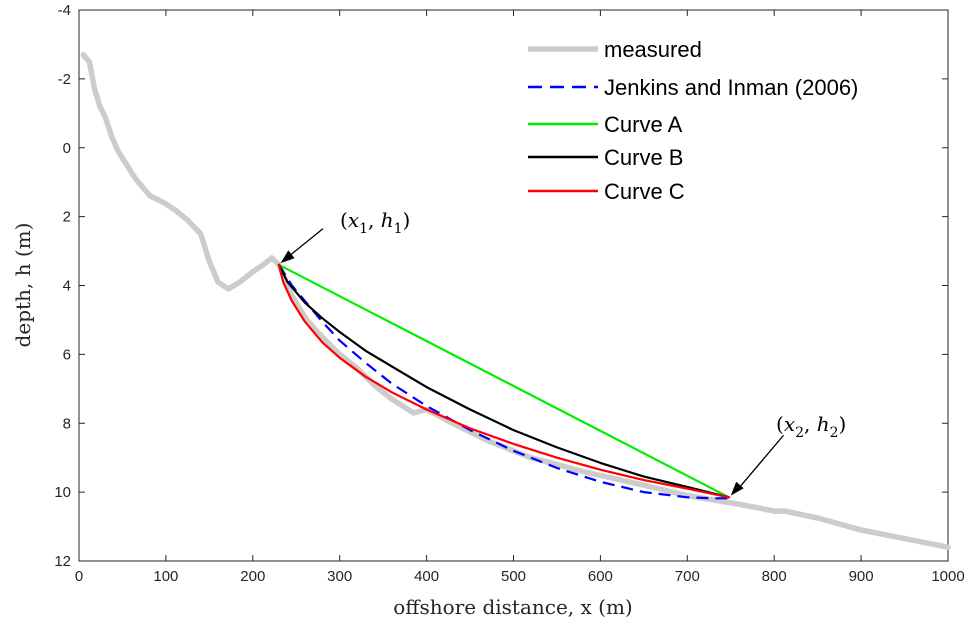 The width and height of the screenshot is (972, 628). Describe the element at coordinates (426, 576) in the screenshot. I see `x-tick-label: 400` at that location.